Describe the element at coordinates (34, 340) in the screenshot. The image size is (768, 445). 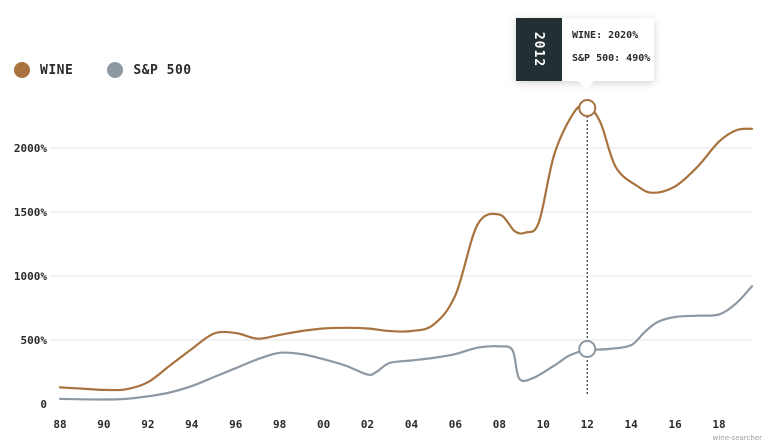
I see `y-tick-label: 500%` at that location.